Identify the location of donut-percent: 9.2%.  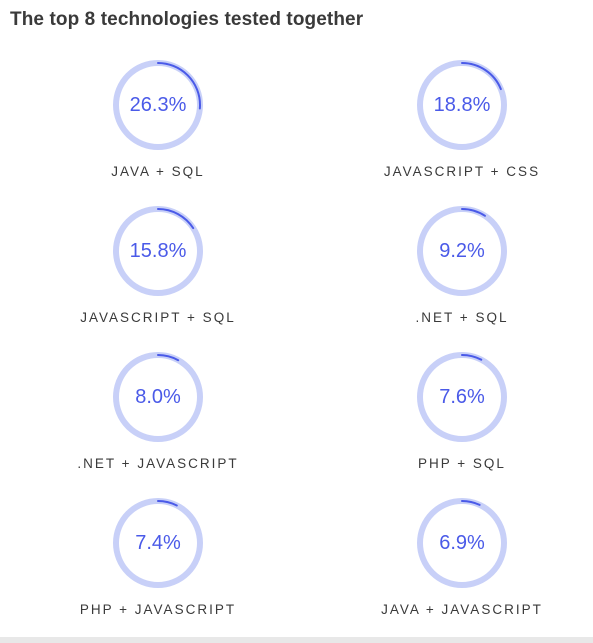
(462, 251).